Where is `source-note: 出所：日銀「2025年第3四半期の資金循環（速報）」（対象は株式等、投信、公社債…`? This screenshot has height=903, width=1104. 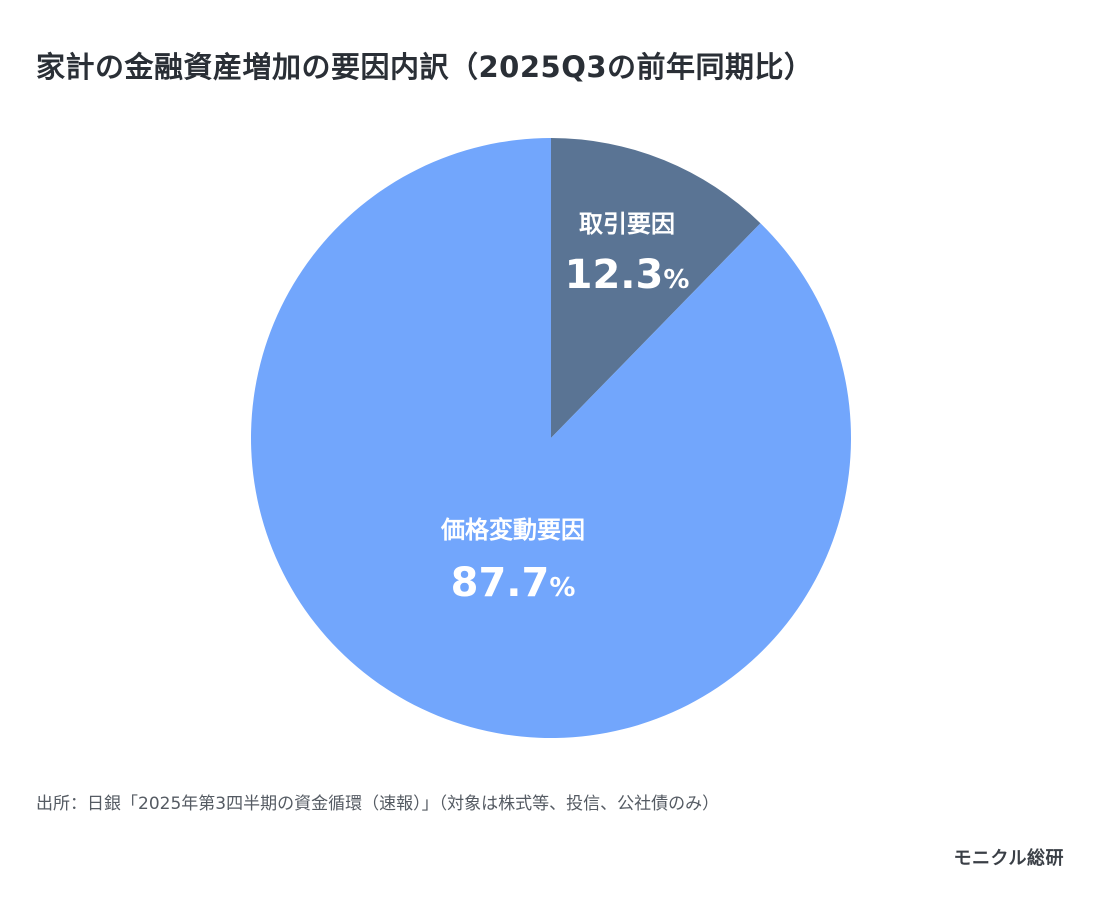
source-note: 出所：日銀「2025年第3四半期の資金循環（速報）」（対象は株式等、投信、公社債… is located at coordinates (378, 804).